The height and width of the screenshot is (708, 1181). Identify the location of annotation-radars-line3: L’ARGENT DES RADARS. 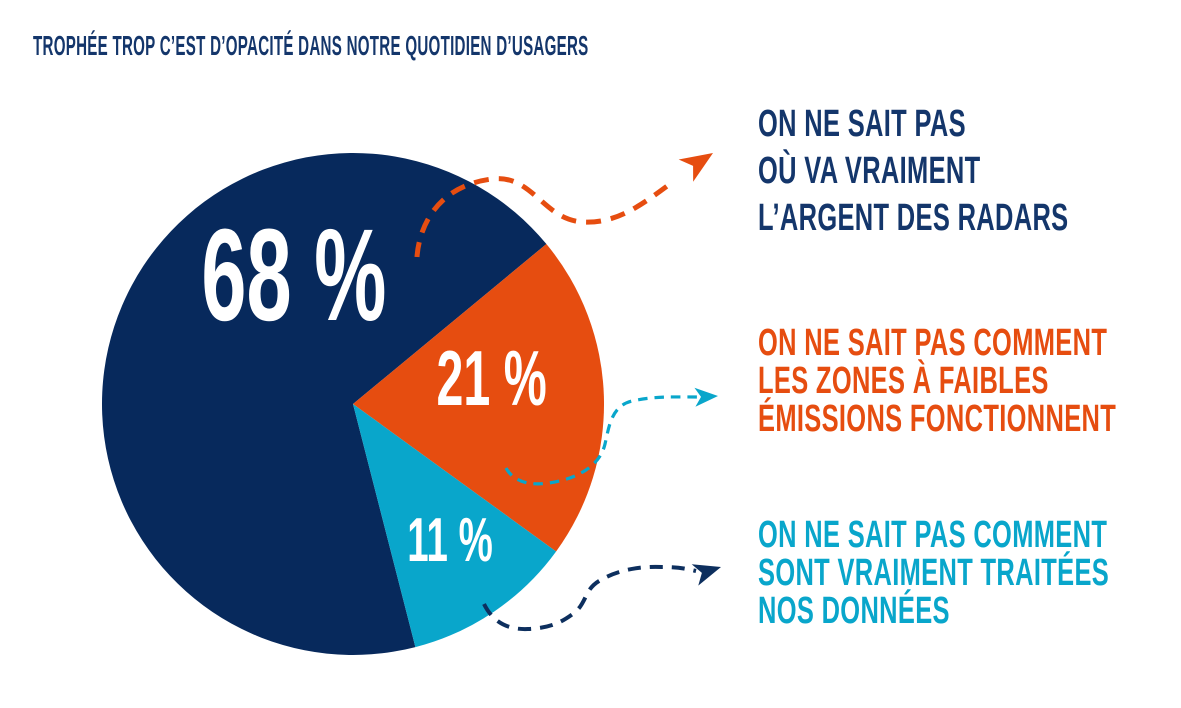
(913, 218).